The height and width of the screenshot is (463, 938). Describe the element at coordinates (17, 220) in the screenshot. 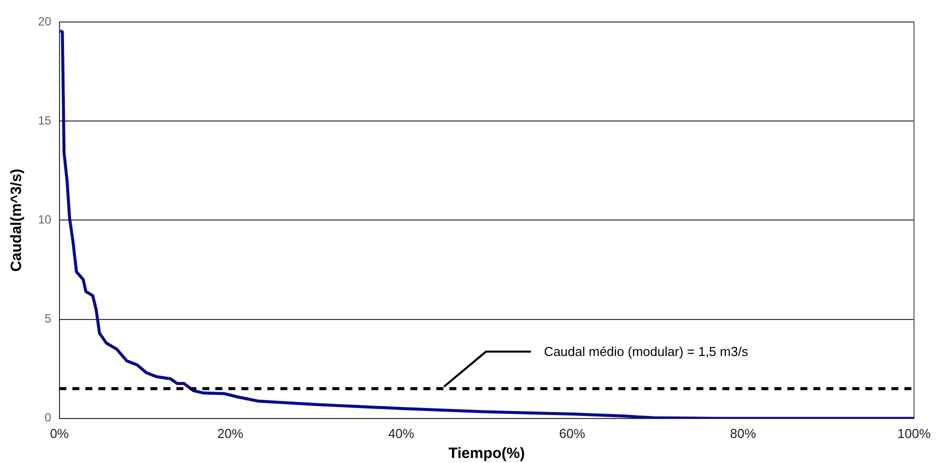

I see `y-axis-title: Caudal(m^3/s)` at that location.